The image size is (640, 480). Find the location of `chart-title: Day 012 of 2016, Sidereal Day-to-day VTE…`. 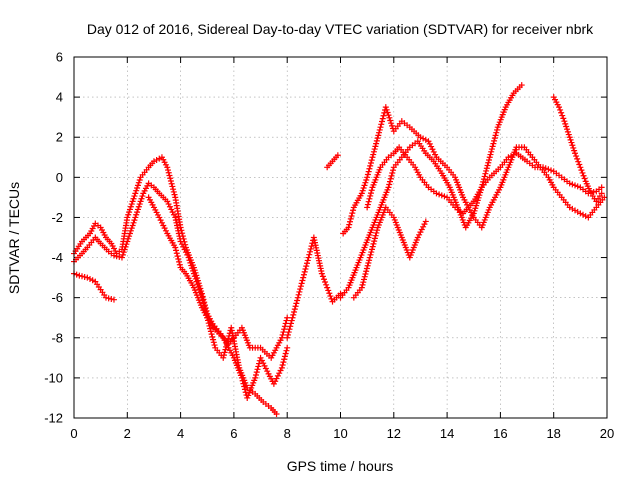

chart-title: Day 012 of 2016, Sidereal Day-to-day VTE… is located at coordinates (340, 29).